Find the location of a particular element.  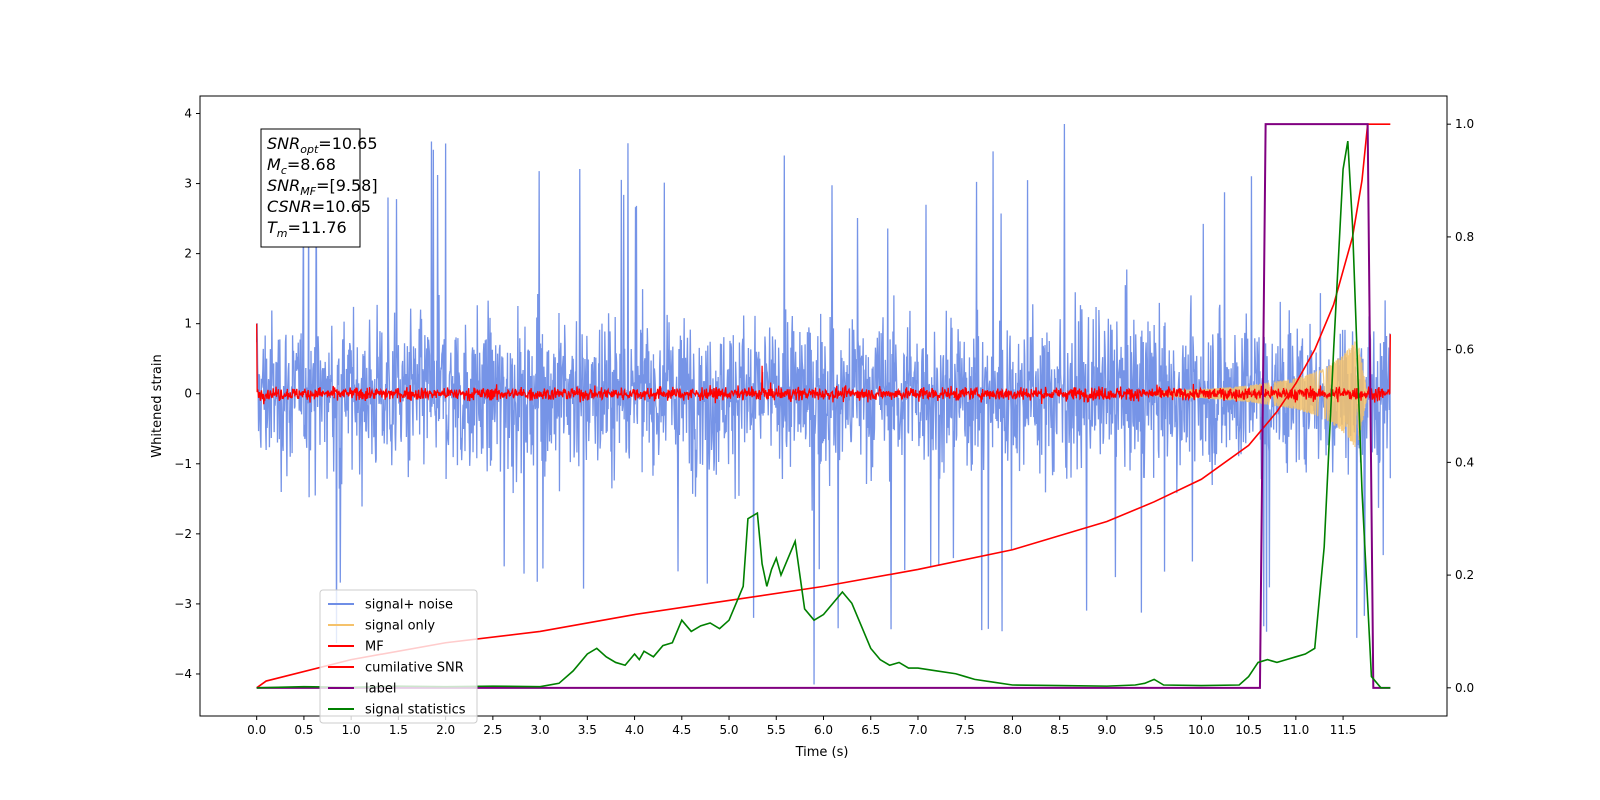

y-tick-label: −3 is located at coordinates (183, 604).